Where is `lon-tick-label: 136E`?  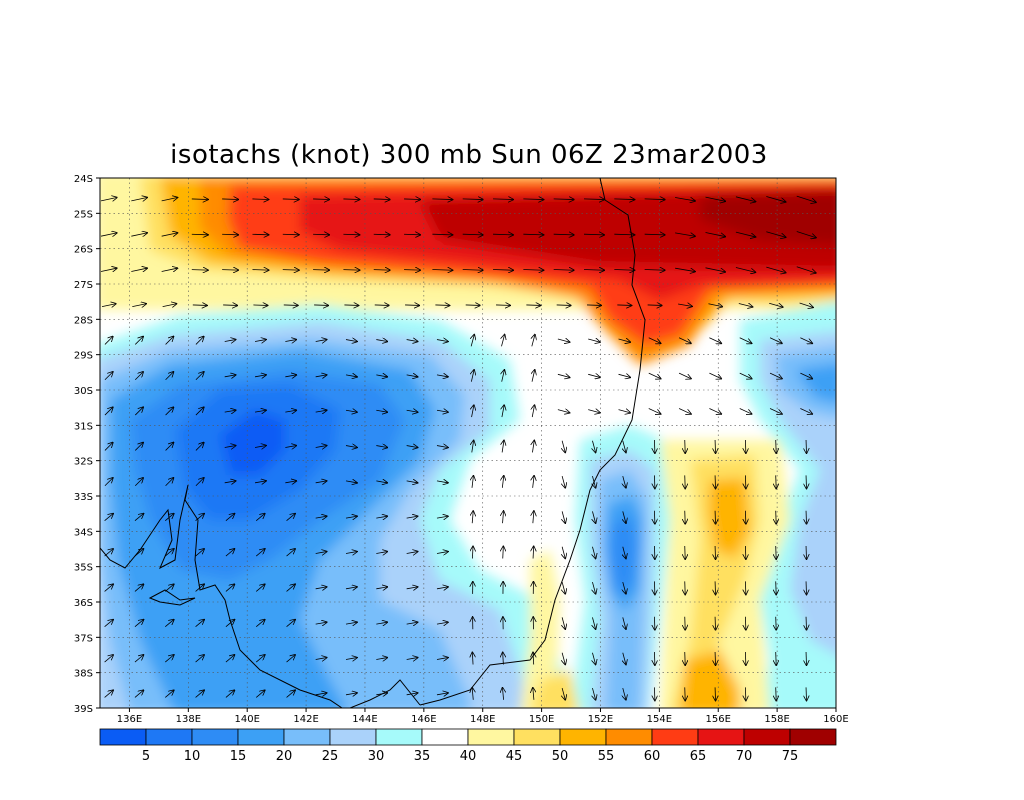 lon-tick-label: 136E is located at coordinates (129, 719).